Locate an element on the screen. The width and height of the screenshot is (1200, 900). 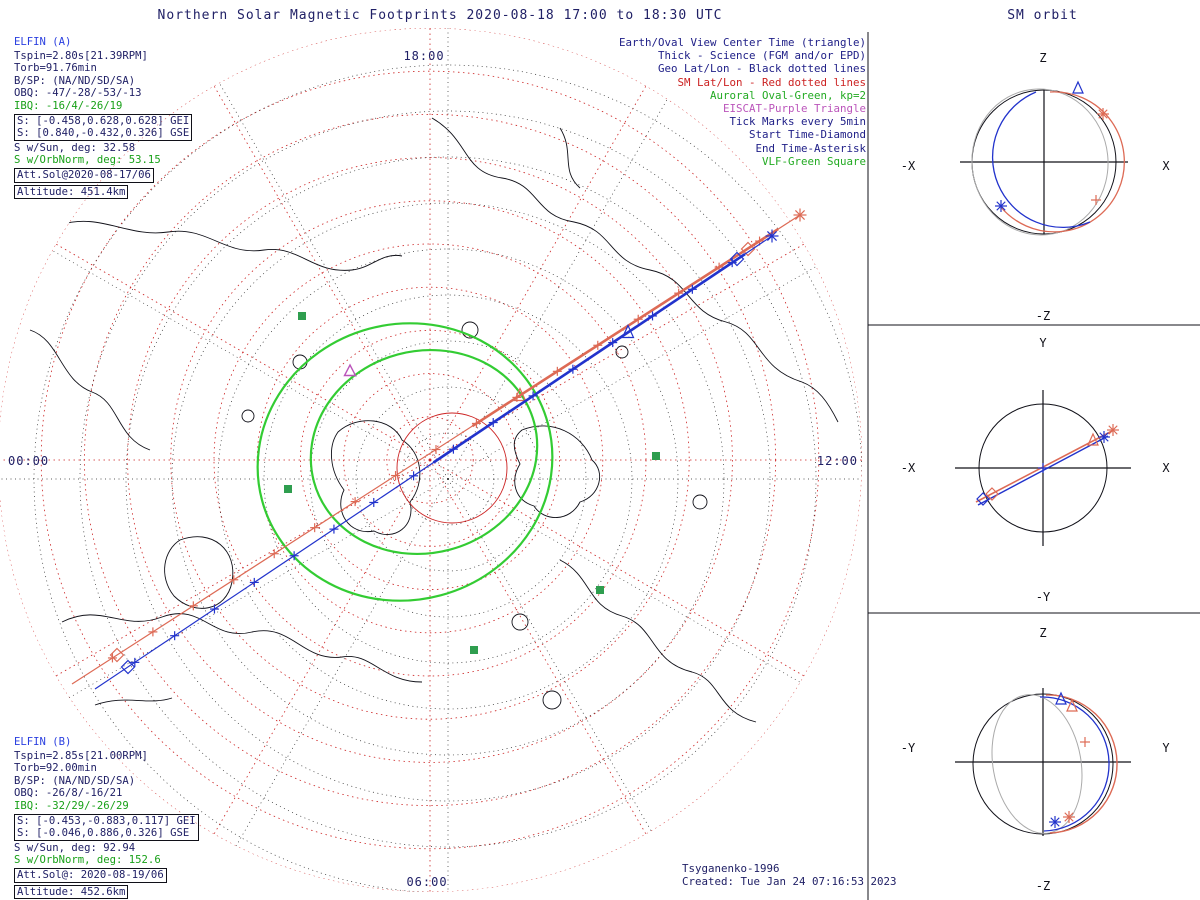
info-line: B/SP: (NA/ND/SD/SA) is located at coordinates (75, 780).